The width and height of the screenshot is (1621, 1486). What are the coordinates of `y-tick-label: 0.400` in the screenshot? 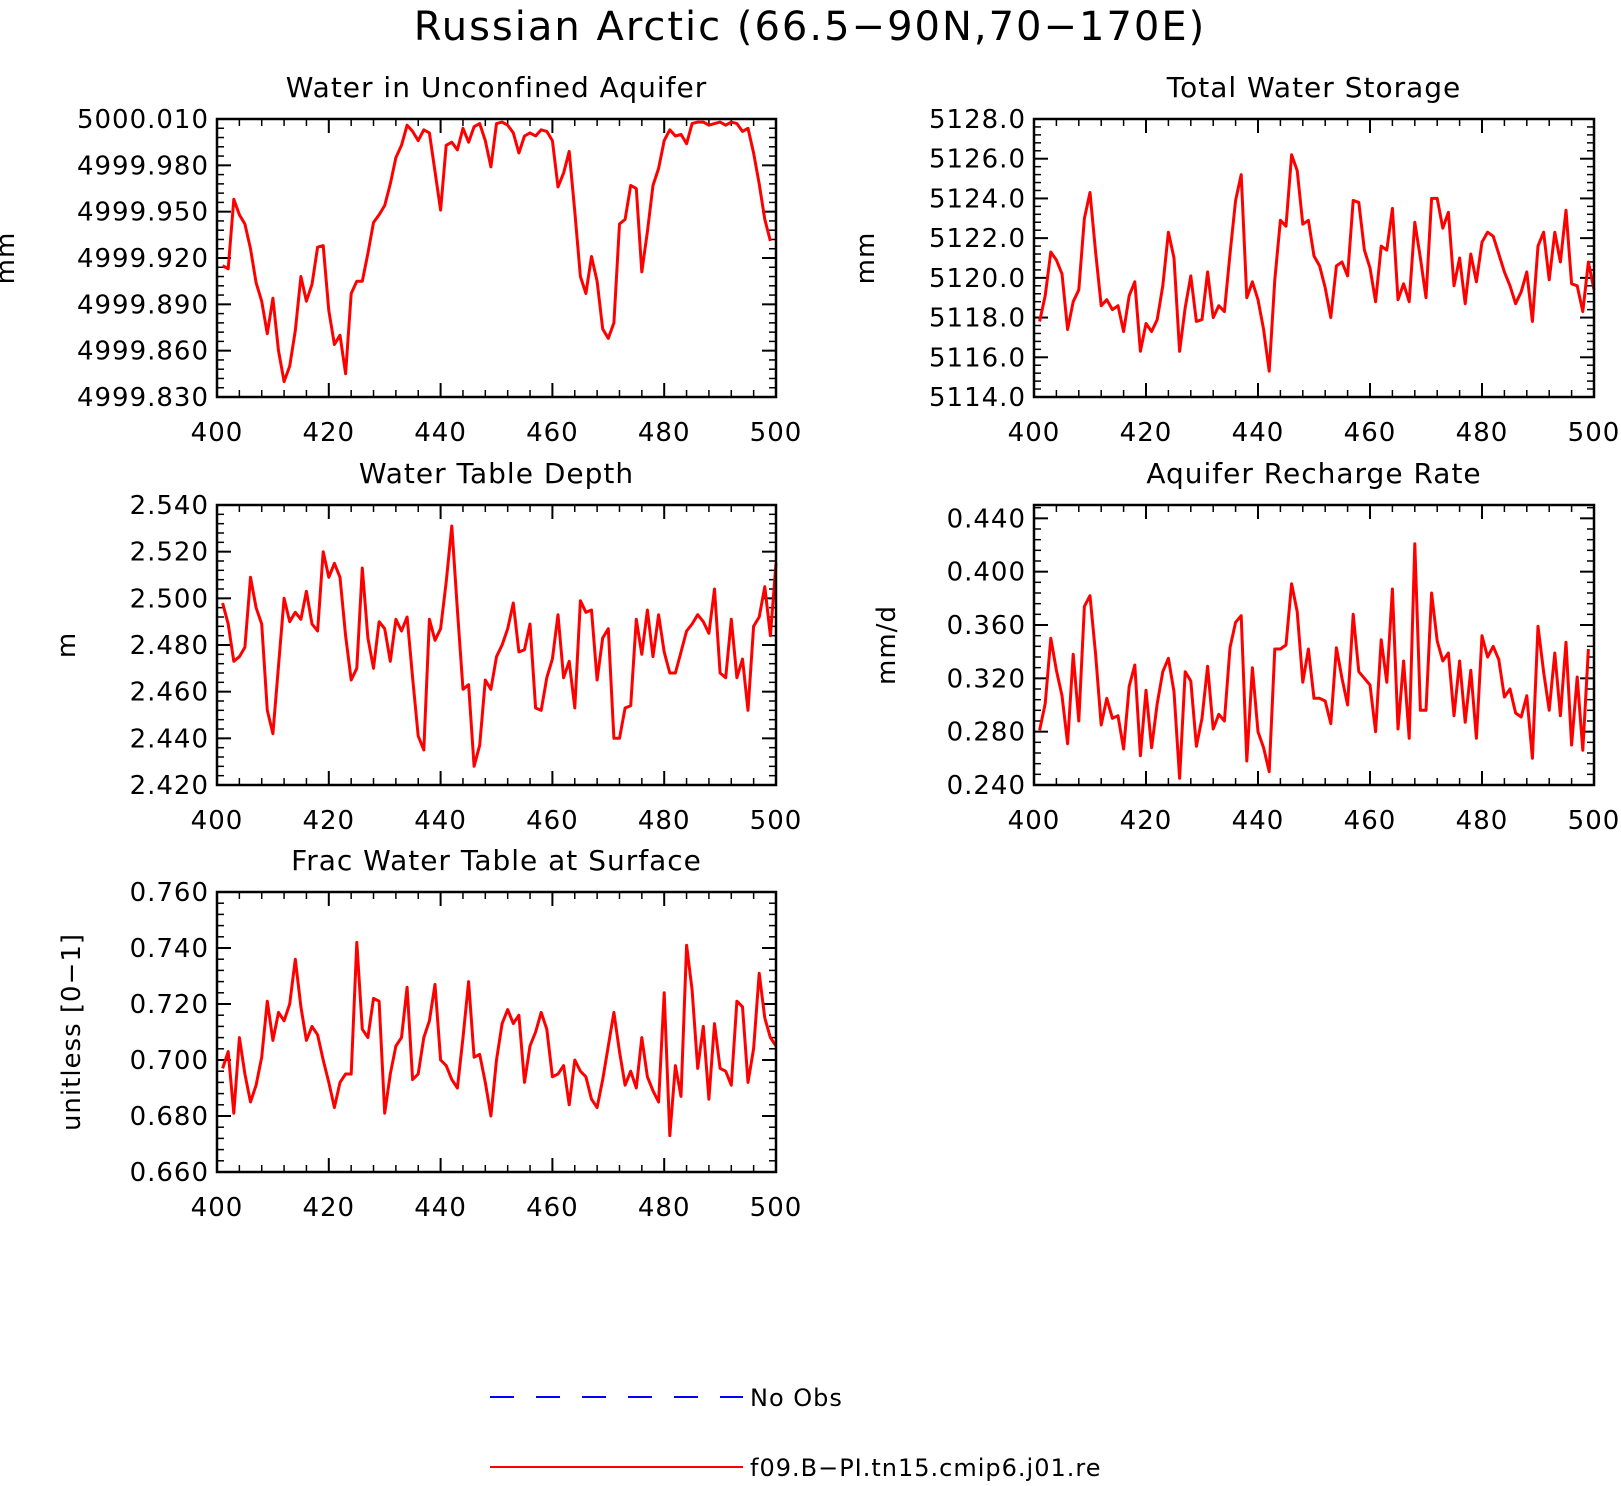 It's located at (986, 573).